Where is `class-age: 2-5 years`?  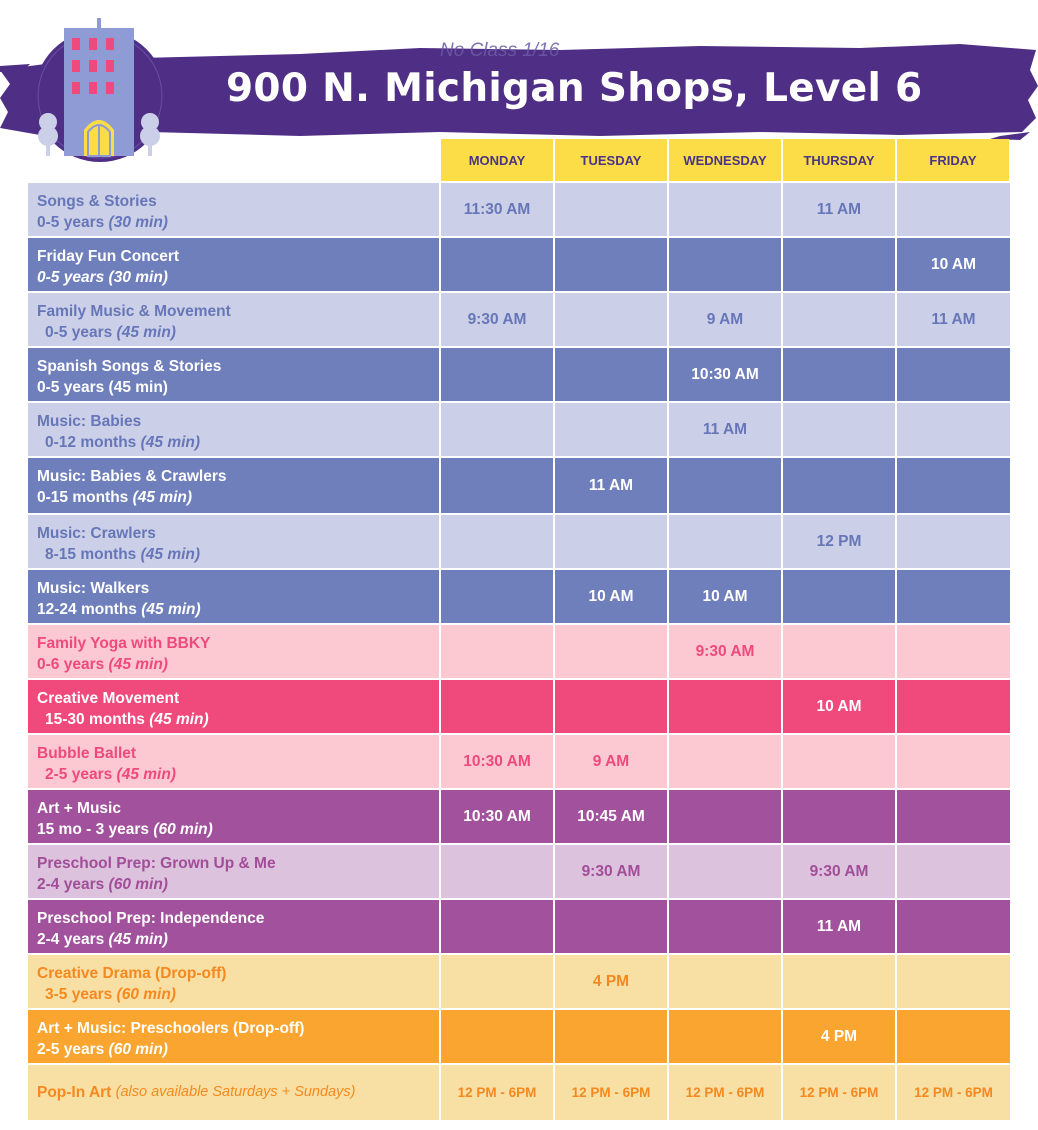
class-age: 2-5 years is located at coordinates (79, 774).